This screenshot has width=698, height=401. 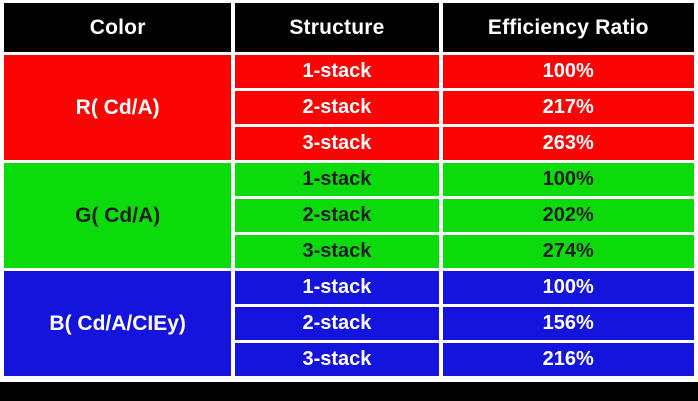 What do you see at coordinates (349, 391) in the screenshot?
I see `footer-bar` at bounding box center [349, 391].